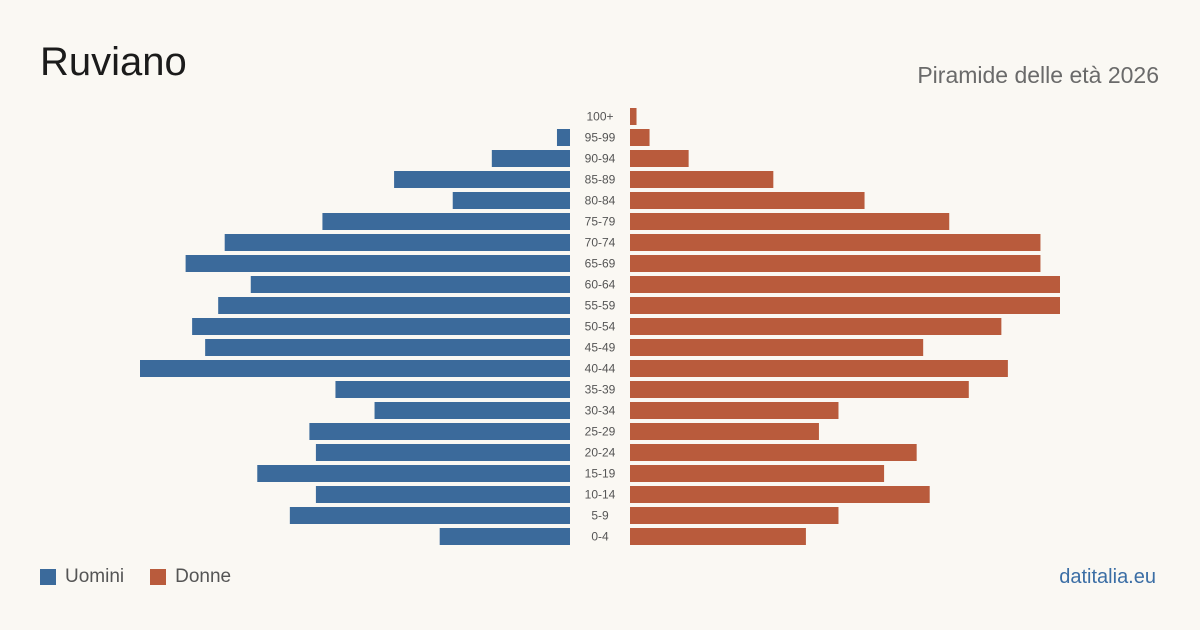 The image size is (1200, 630). I want to click on age-label-5-9: 5-9, so click(600, 516).